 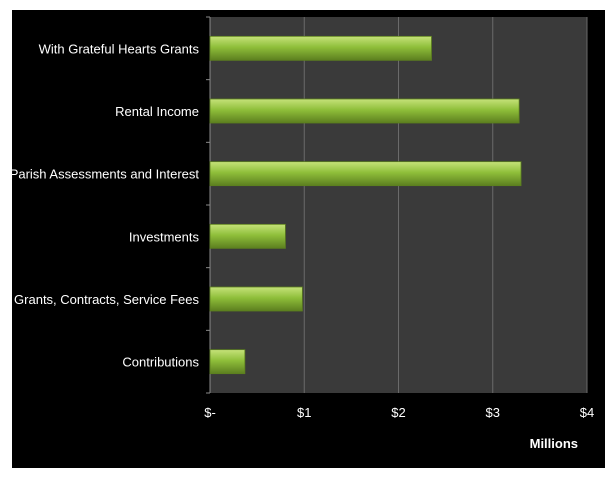 I want to click on category-label: Investments, so click(x=164, y=236).